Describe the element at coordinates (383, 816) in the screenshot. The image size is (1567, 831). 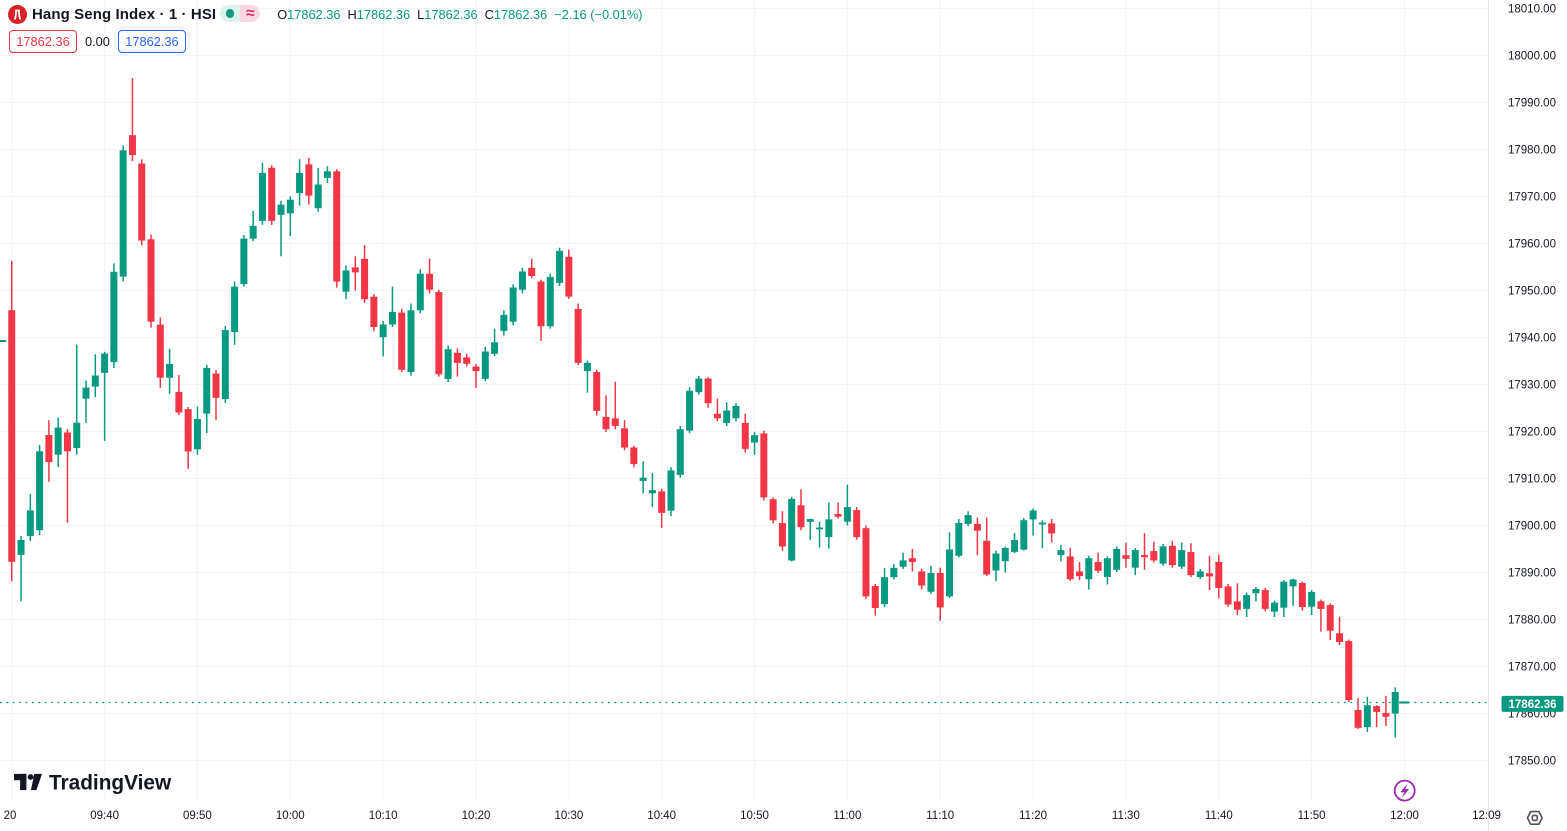
I see `svg-text: 10:10` at that location.